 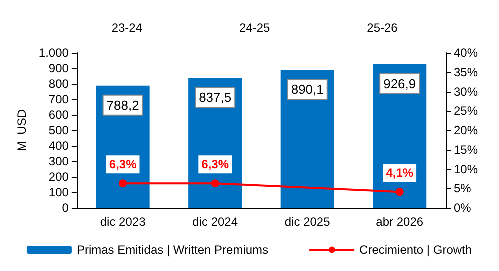 I want to click on y2-tick-label: 0%, so click(x=463, y=208).